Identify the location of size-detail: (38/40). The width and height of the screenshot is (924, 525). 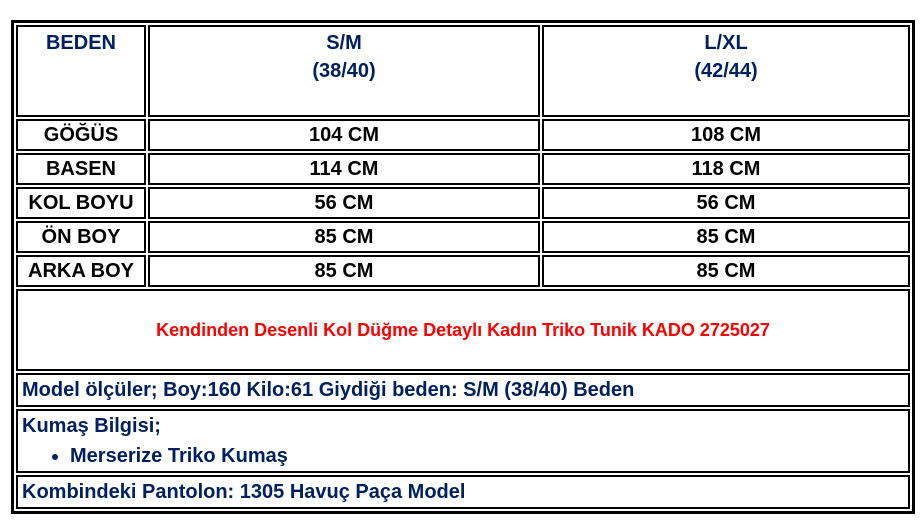
(344, 71).